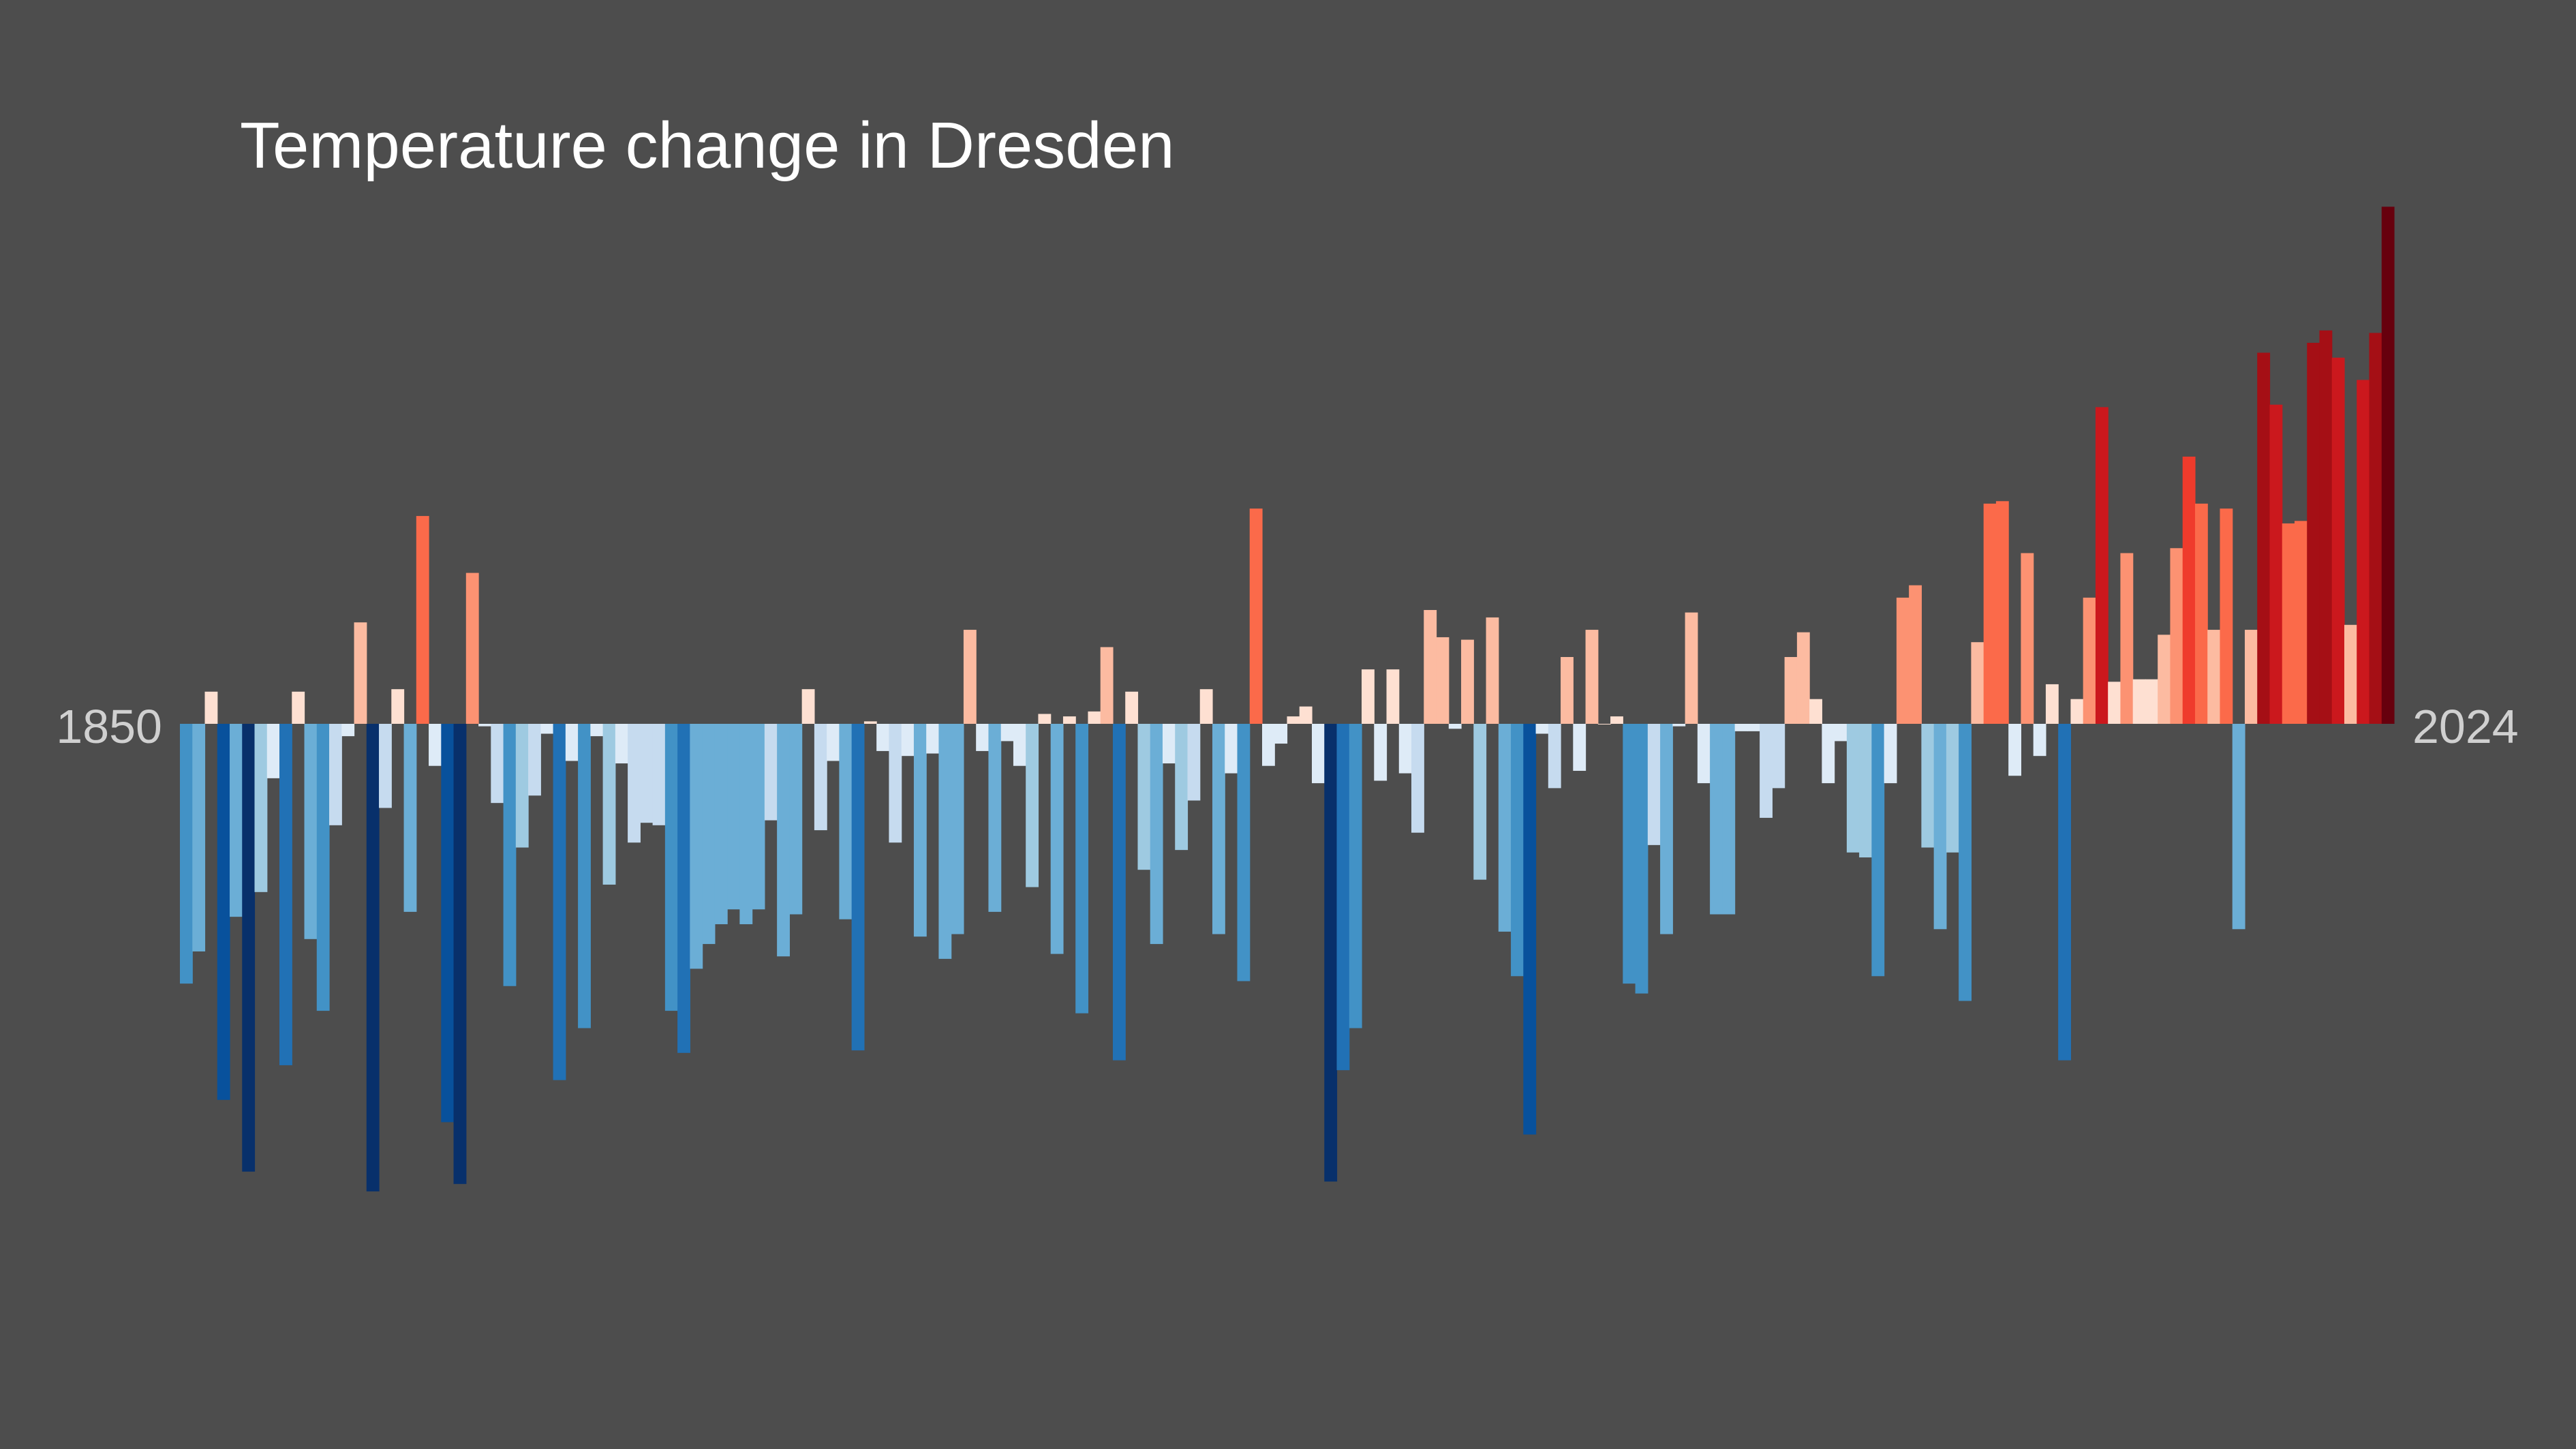 This screenshot has width=2576, height=1449. Describe the element at coordinates (1467, 682) in the screenshot. I see `bar-1953` at that location.